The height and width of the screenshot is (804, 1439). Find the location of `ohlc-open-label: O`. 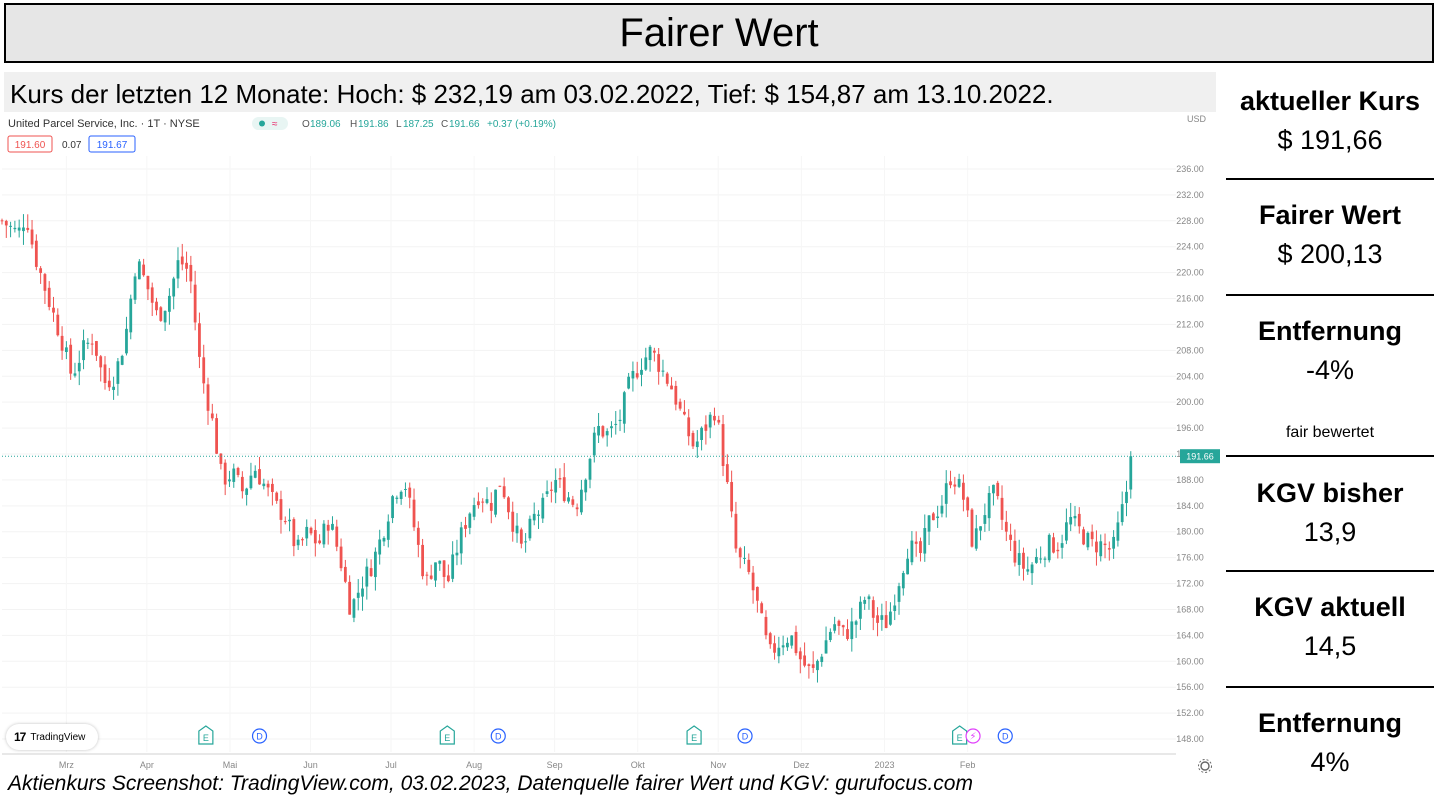

ohlc-open-label: O is located at coordinates (306, 124).